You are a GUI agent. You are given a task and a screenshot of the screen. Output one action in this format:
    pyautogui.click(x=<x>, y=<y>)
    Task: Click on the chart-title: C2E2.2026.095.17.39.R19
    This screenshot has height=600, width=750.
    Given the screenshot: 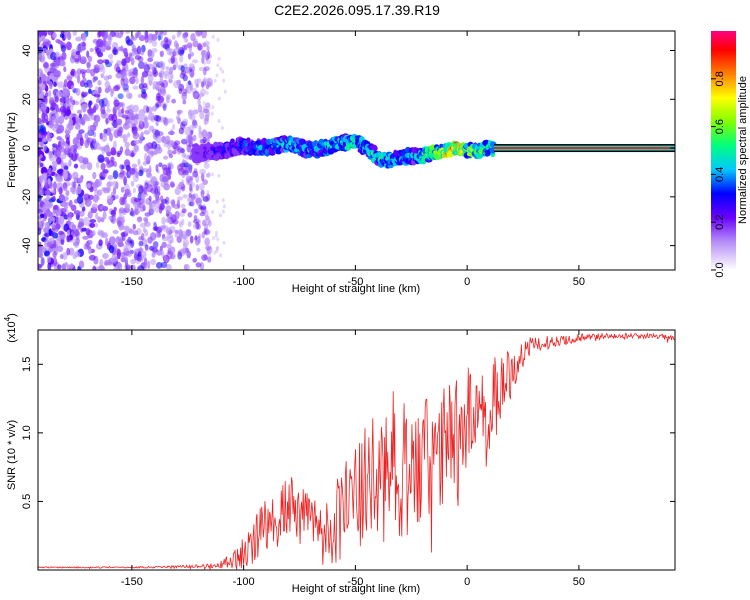 What is the action you would take?
    pyautogui.click(x=357, y=10)
    